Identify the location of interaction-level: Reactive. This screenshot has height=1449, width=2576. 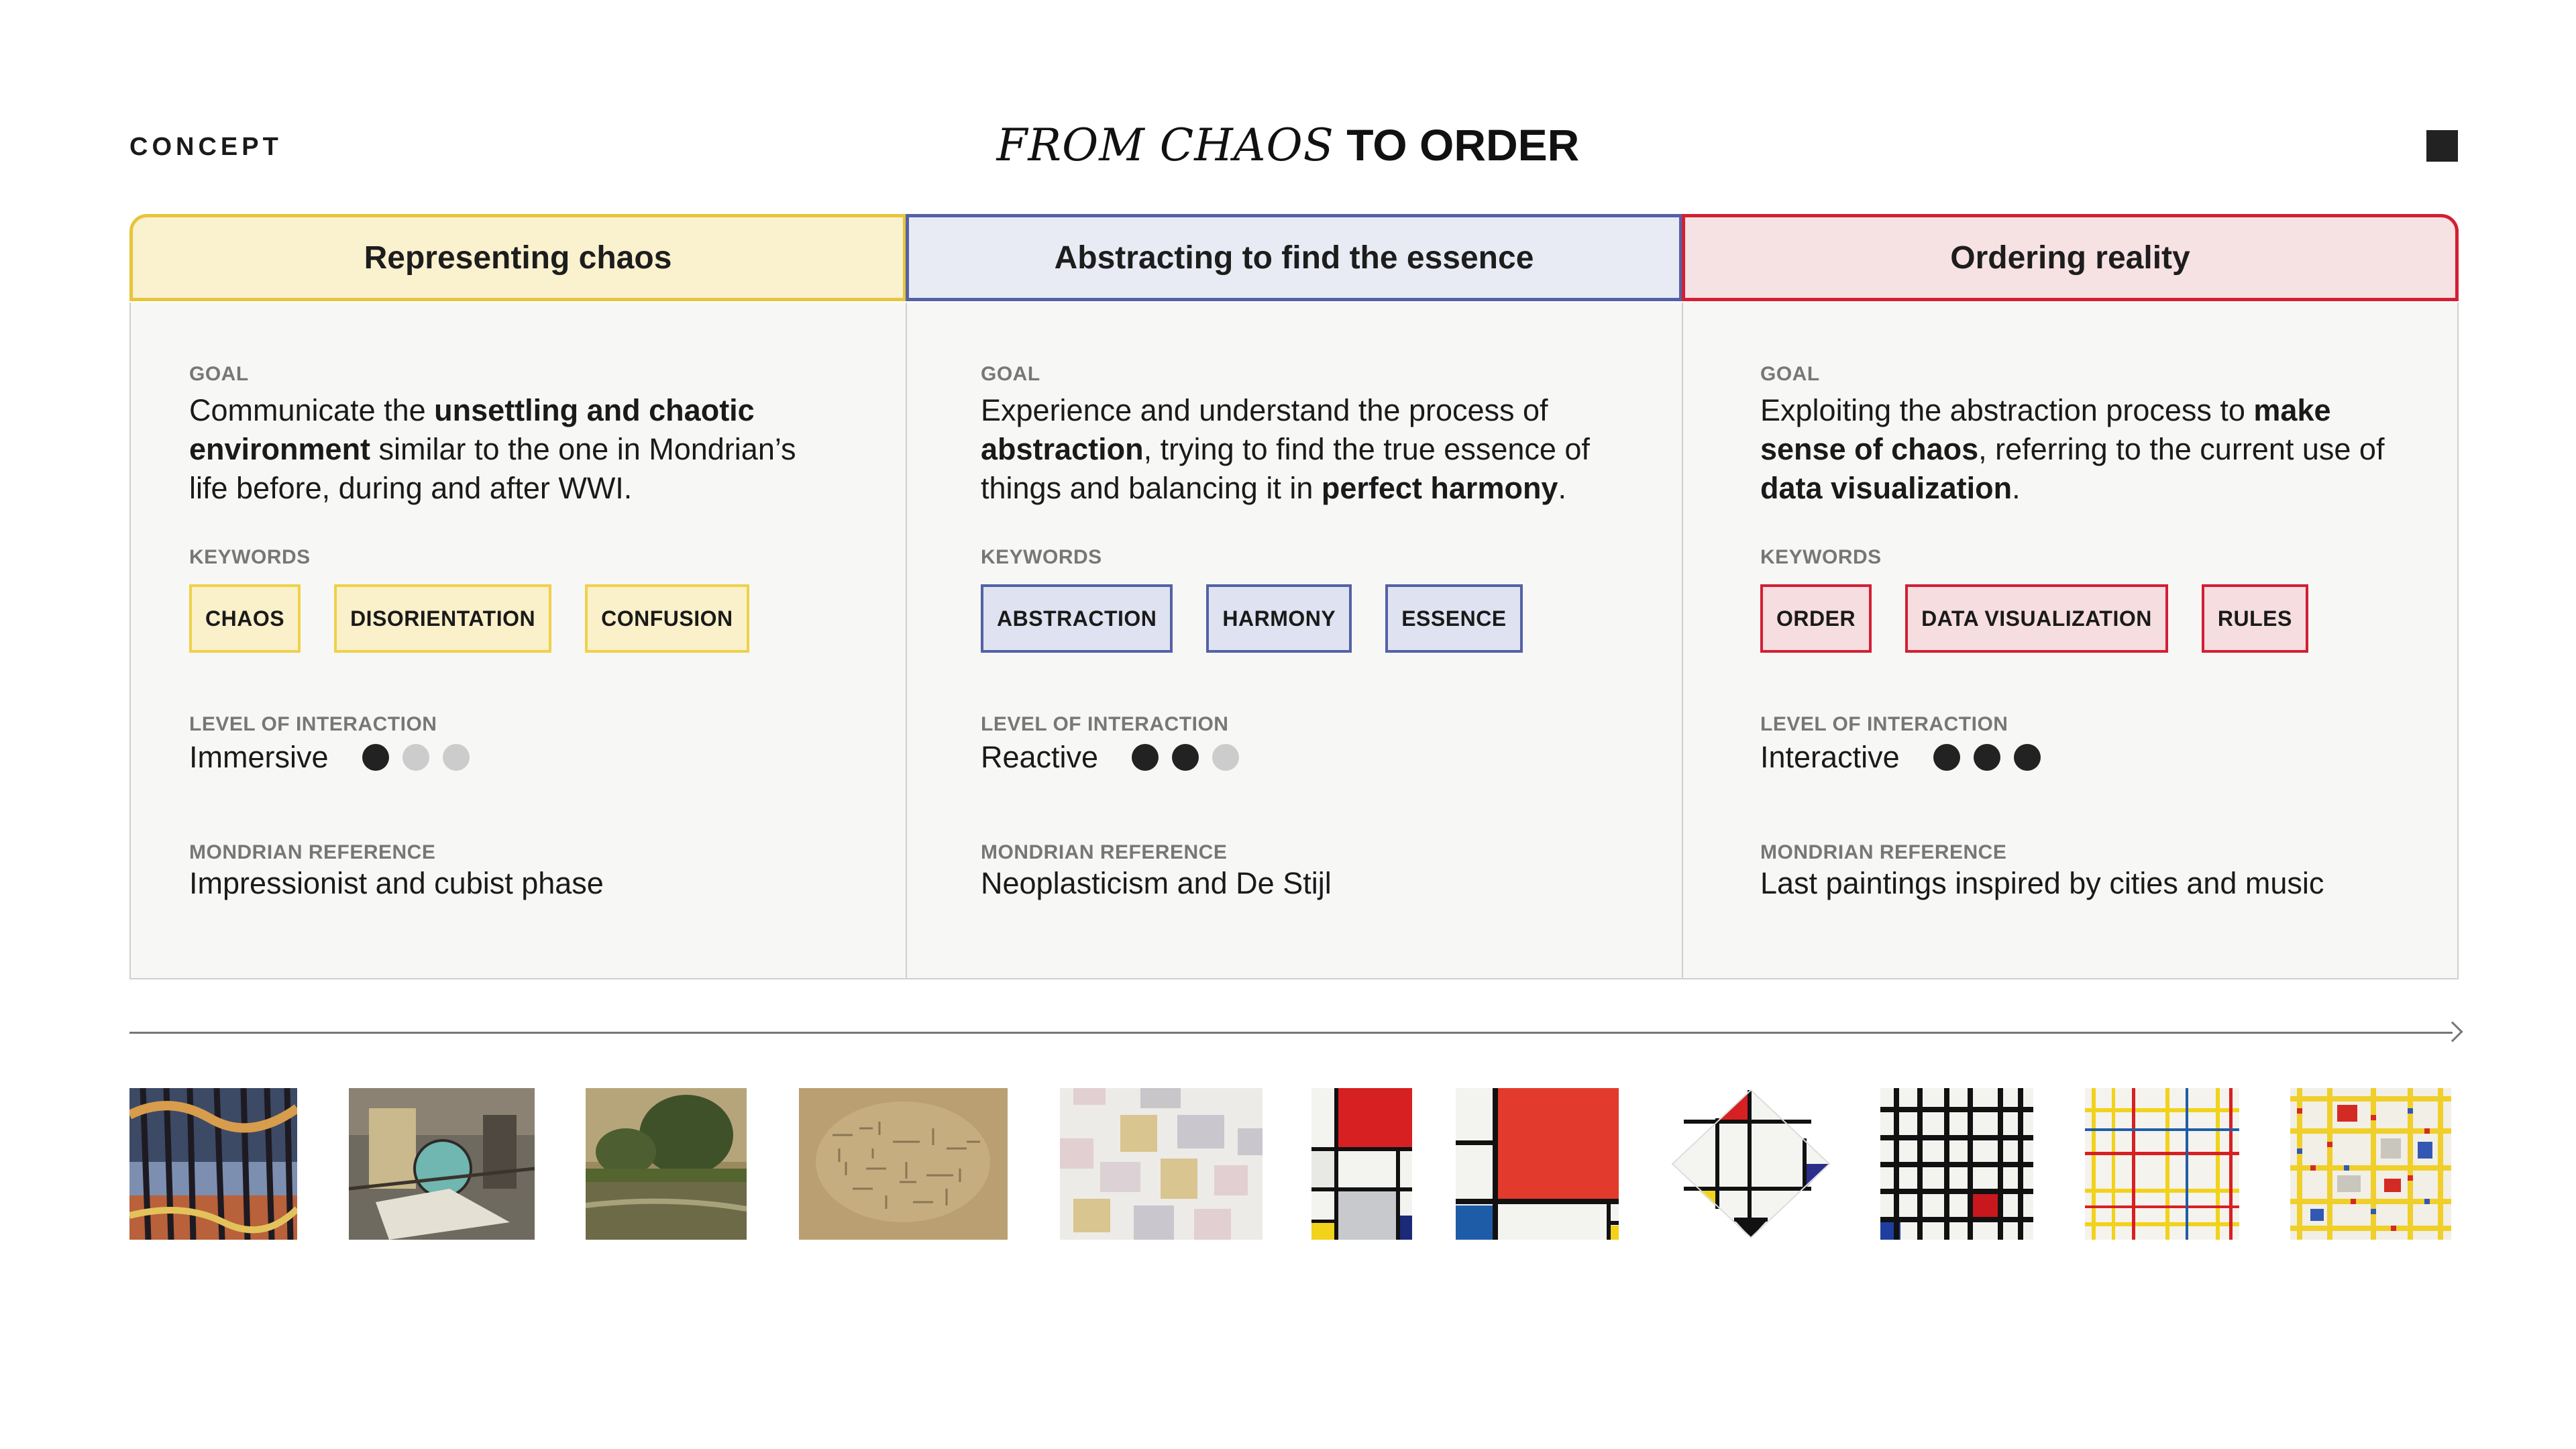
(1116, 757).